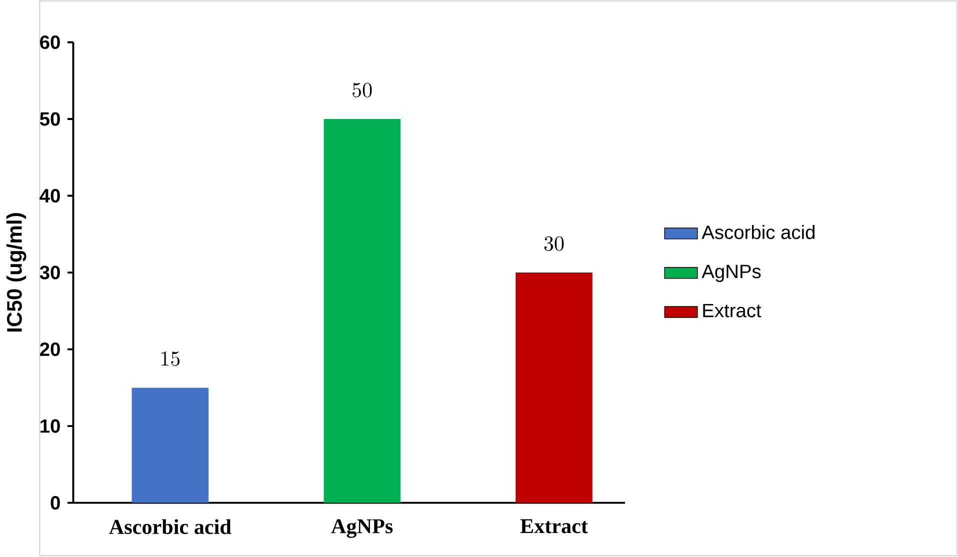 This screenshot has height=557, width=958. Describe the element at coordinates (731, 273) in the screenshot. I see `legend-label: AgNPs` at that location.